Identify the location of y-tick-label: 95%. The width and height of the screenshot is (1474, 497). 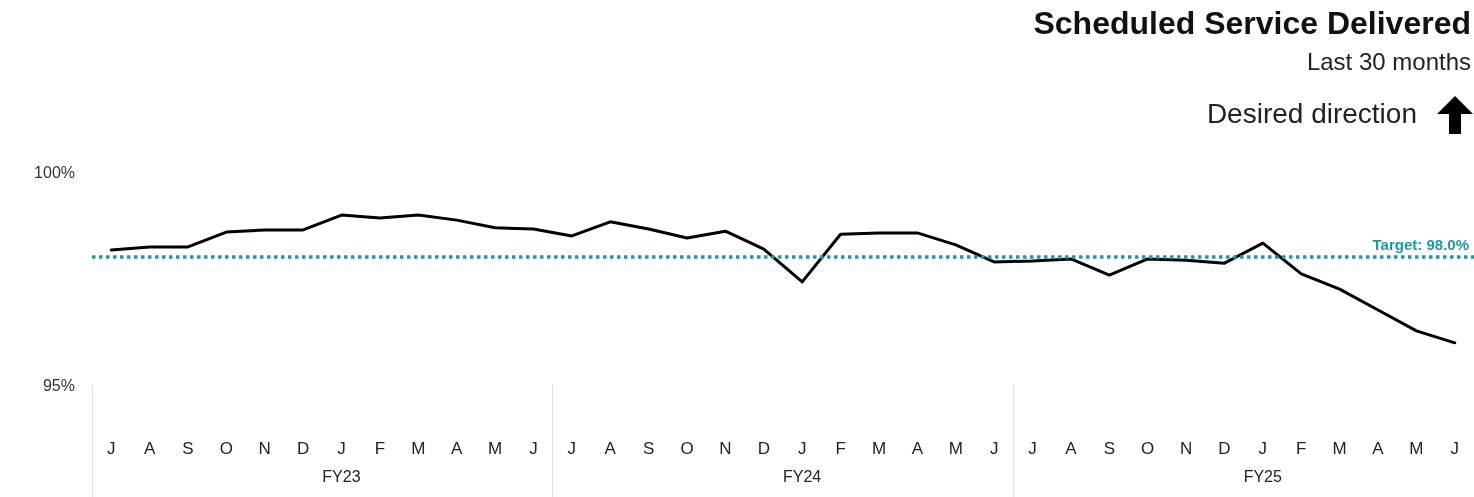
(58, 385).